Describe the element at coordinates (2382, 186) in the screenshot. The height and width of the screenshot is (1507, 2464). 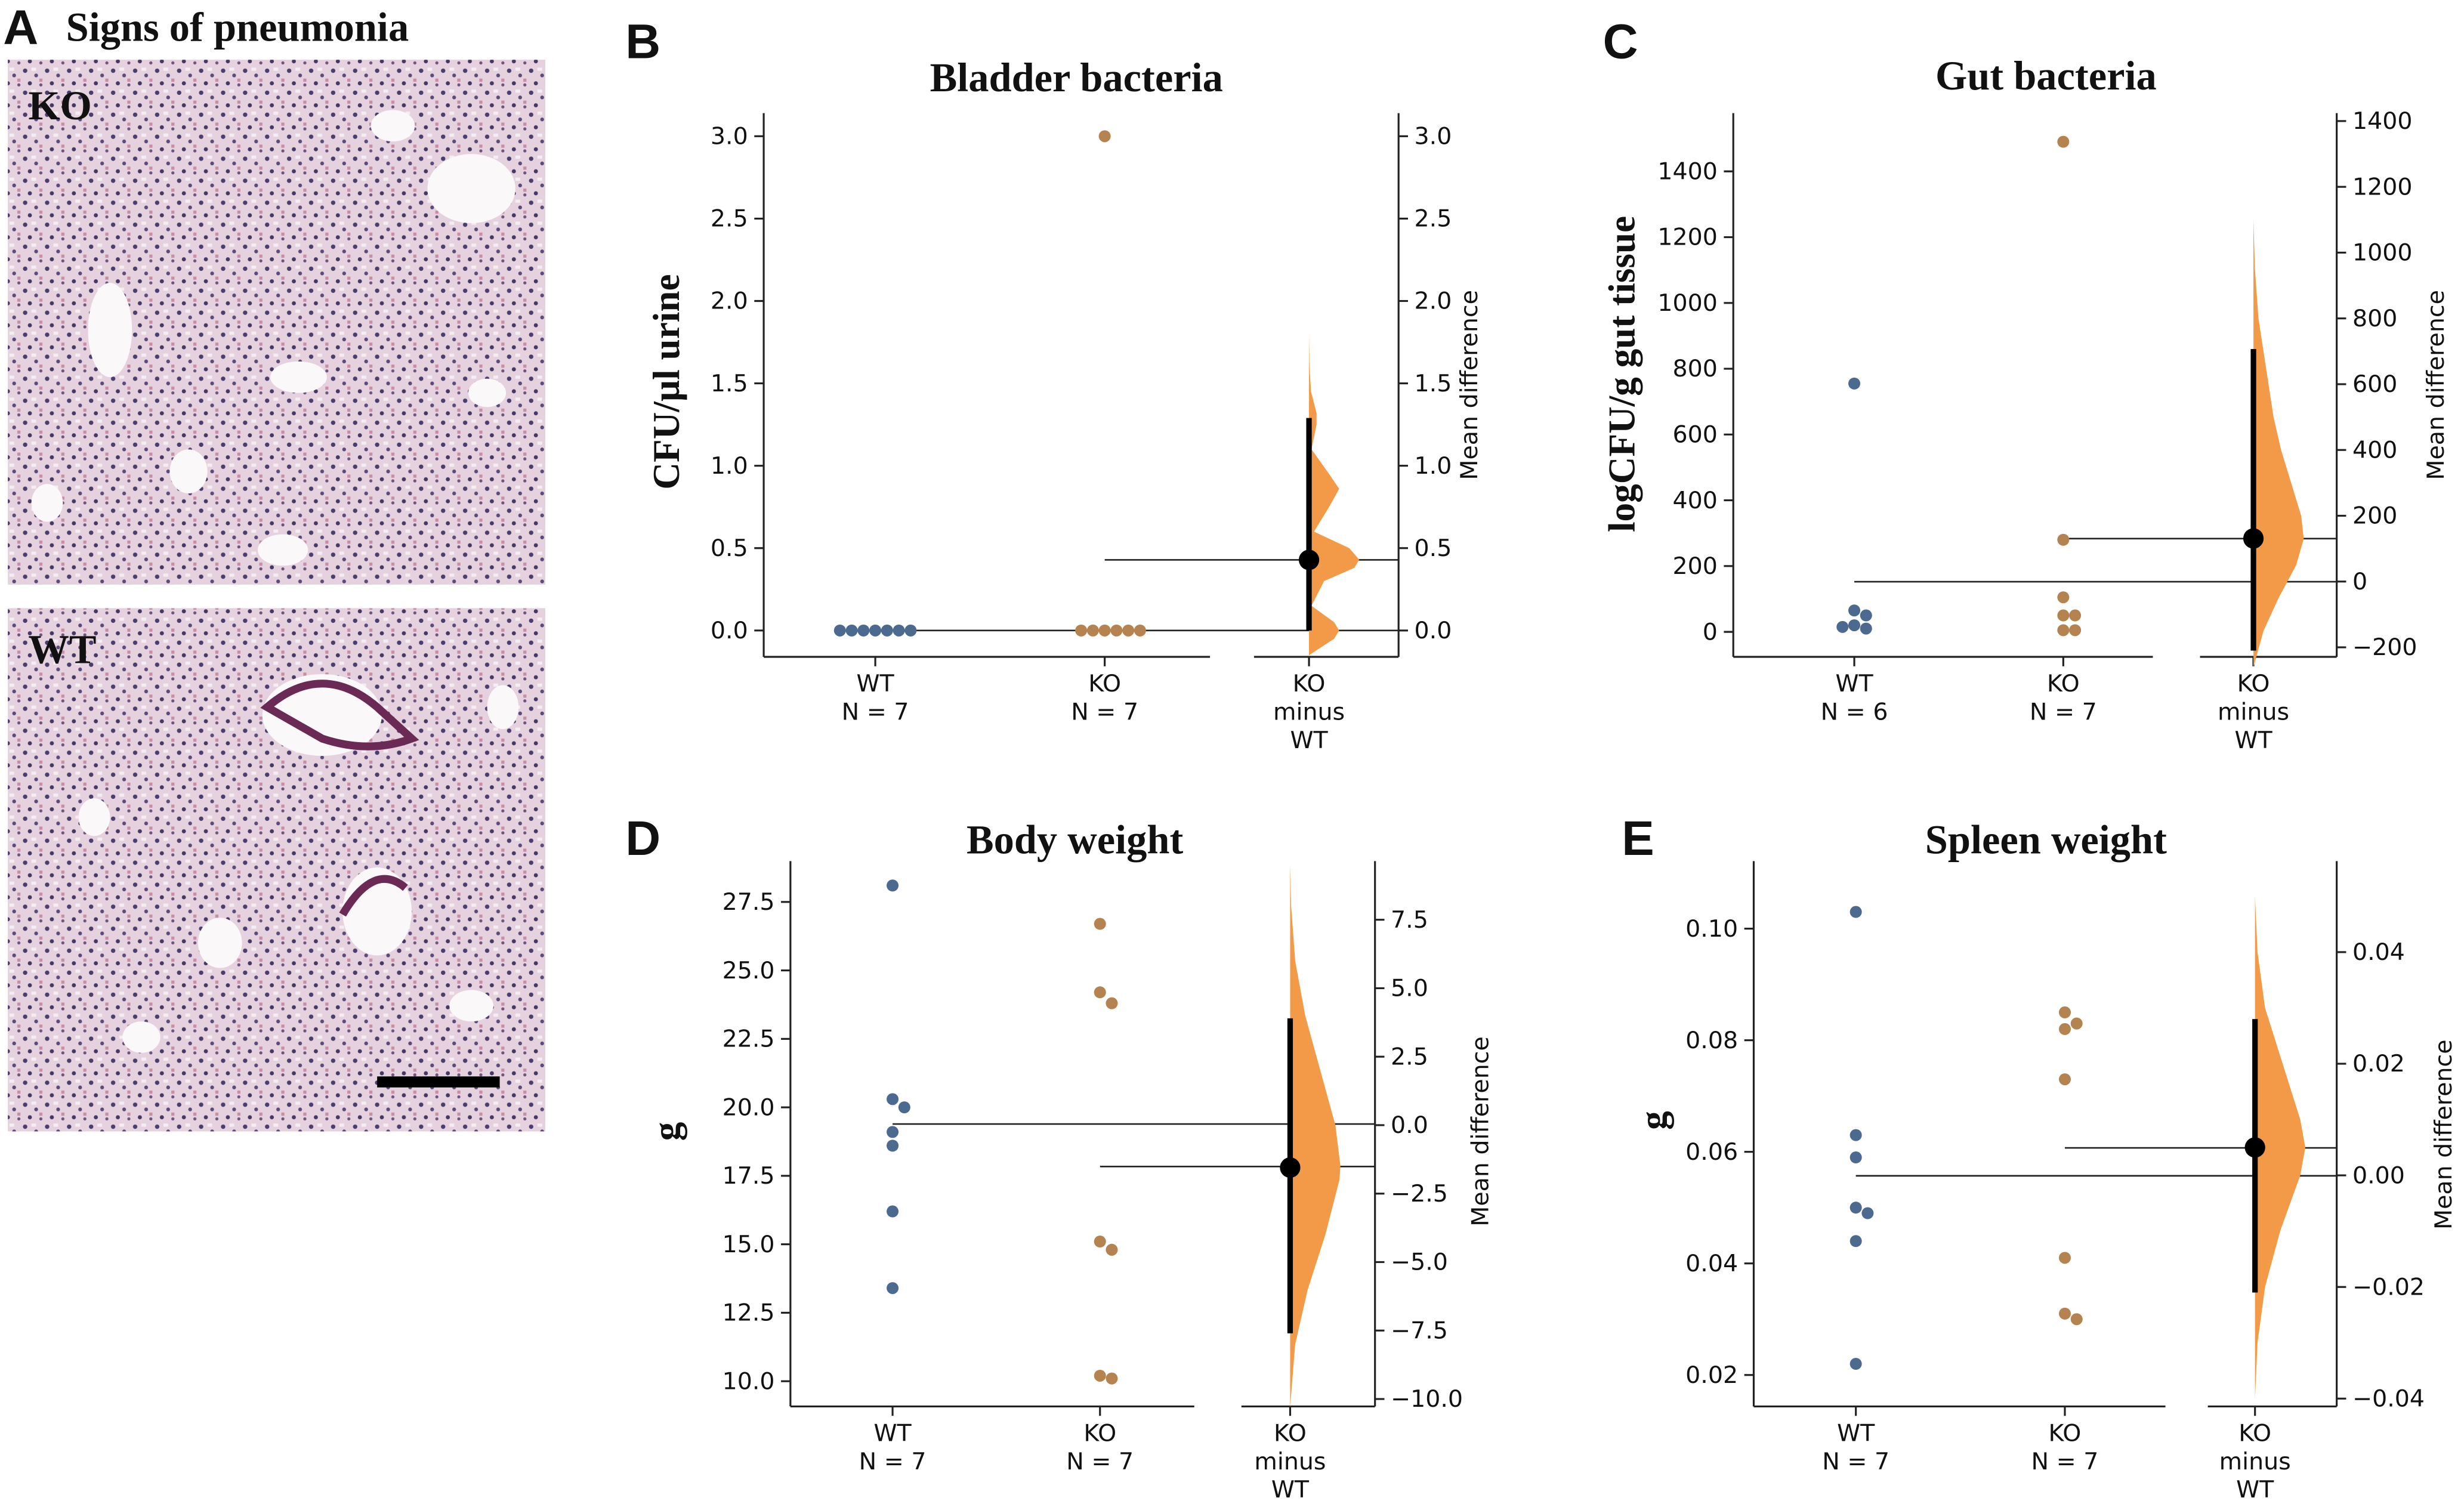
I see `y2-tick-label: 1200` at that location.